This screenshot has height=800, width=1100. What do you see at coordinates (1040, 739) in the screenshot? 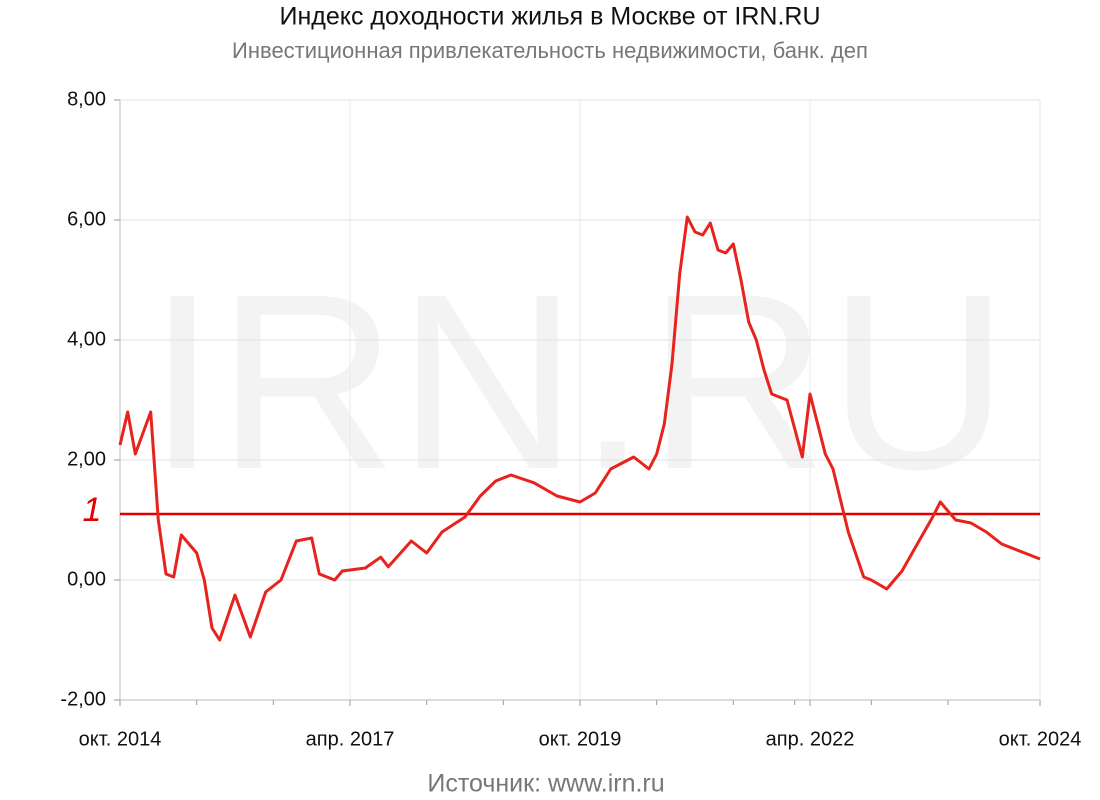
I see `x-tick-label: окт. 2024` at bounding box center [1040, 739].